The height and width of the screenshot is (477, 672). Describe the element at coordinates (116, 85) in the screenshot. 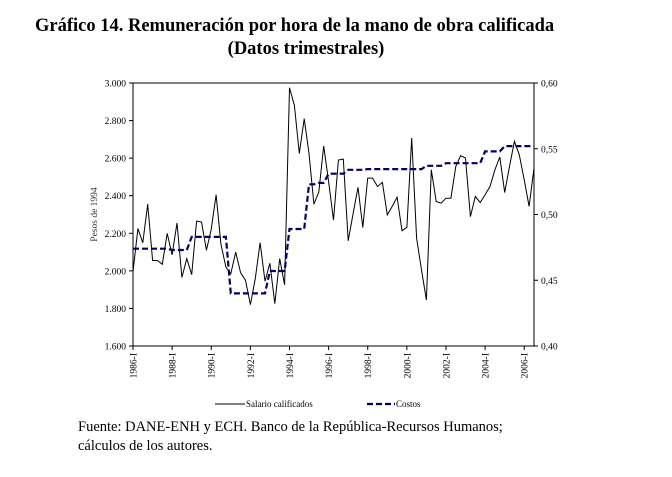

I see `y-tick-label: 3.000` at that location.